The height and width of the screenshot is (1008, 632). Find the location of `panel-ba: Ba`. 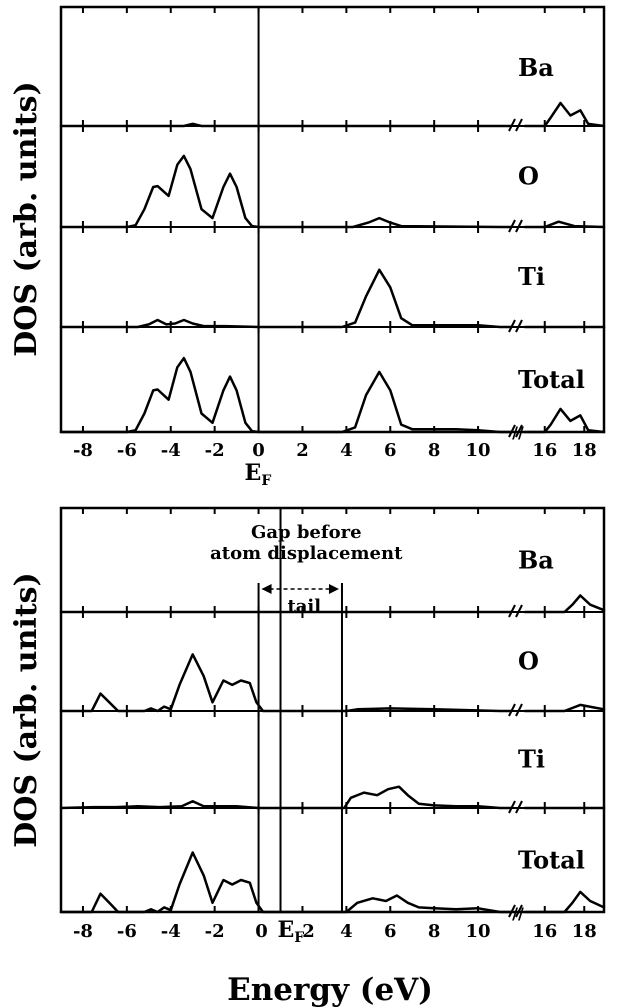

panel-ba: Ba is located at coordinates (332, 69).